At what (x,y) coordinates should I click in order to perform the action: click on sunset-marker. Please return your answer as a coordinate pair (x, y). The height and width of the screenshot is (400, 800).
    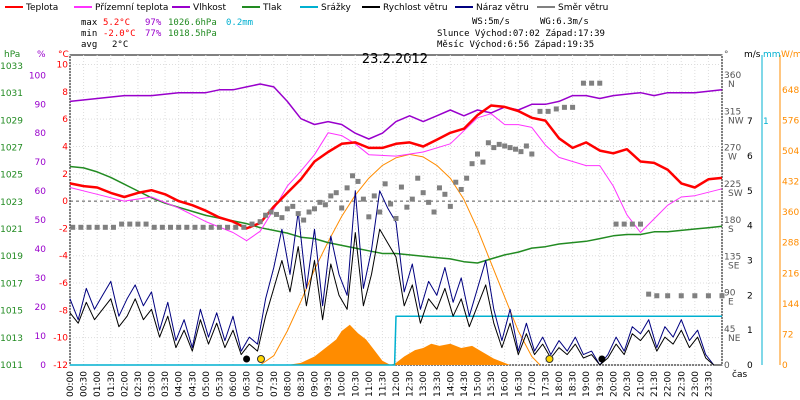
    Looking at the image, I should click on (549, 359).